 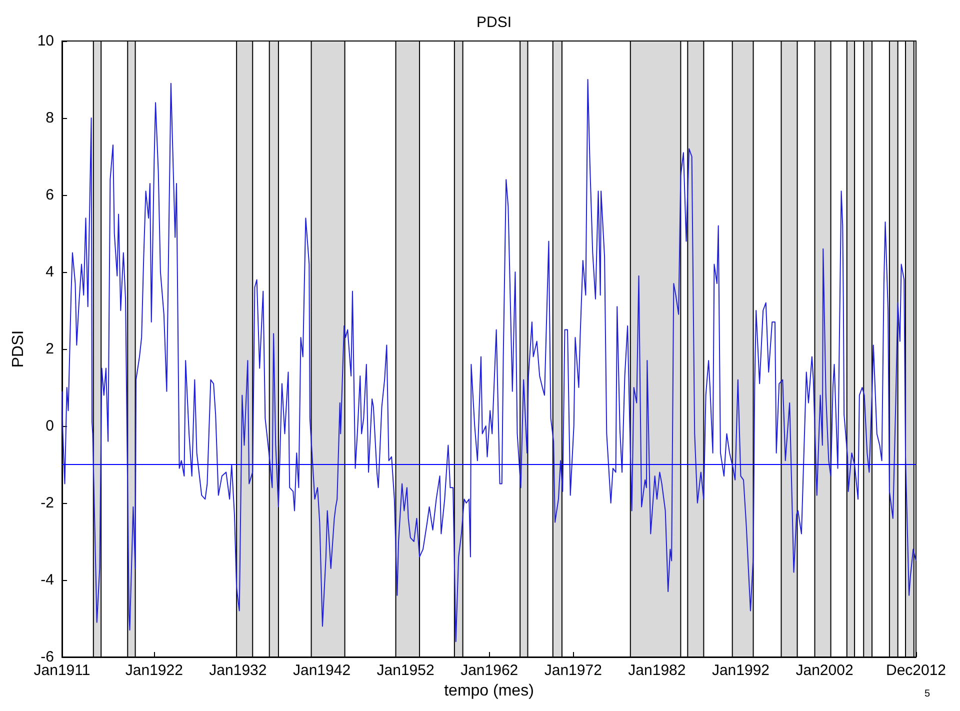 What do you see at coordinates (927, 694) in the screenshot?
I see `text: 5` at bounding box center [927, 694].